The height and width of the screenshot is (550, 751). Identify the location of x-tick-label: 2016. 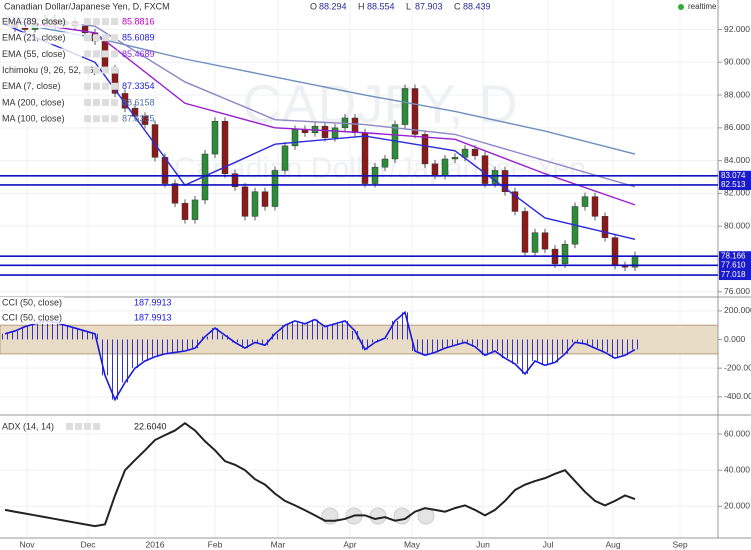
(155, 544).